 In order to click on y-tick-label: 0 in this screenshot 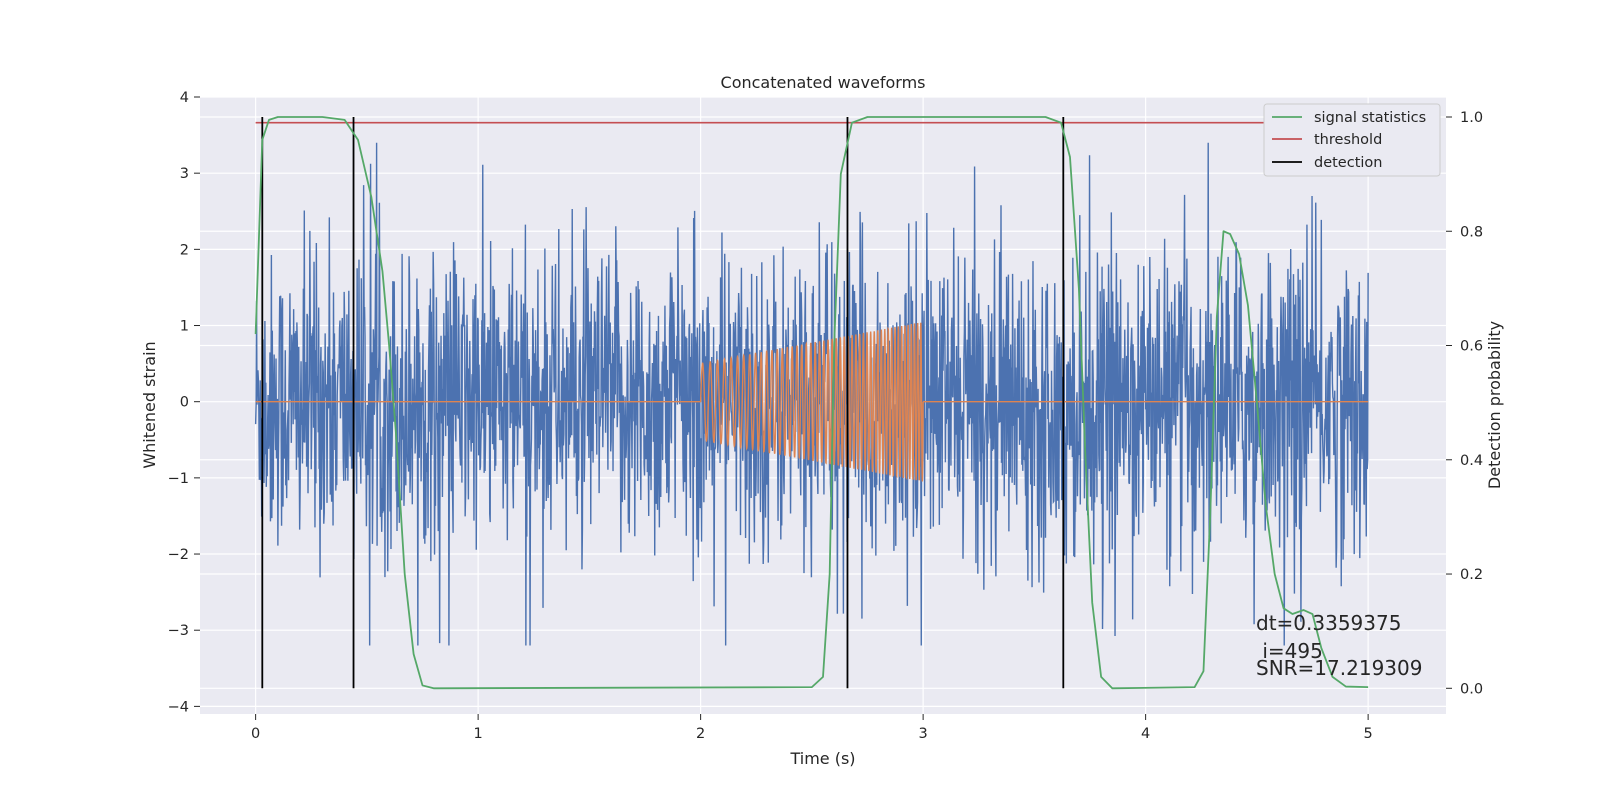, I will do `click(184, 403)`.